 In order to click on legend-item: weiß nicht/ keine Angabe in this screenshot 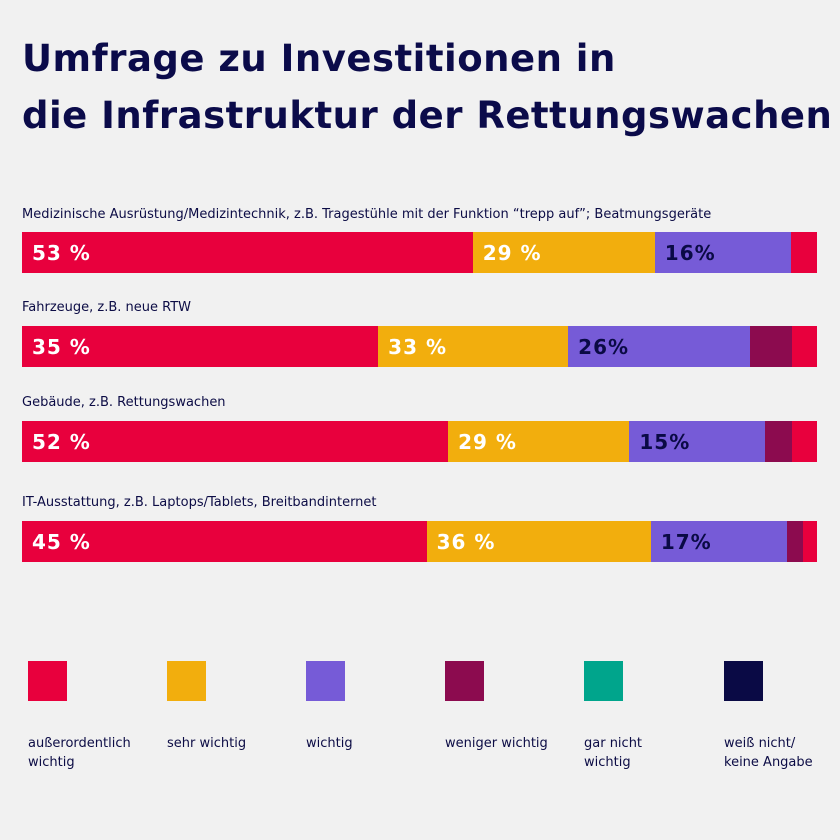, I will do `click(778, 716)`.